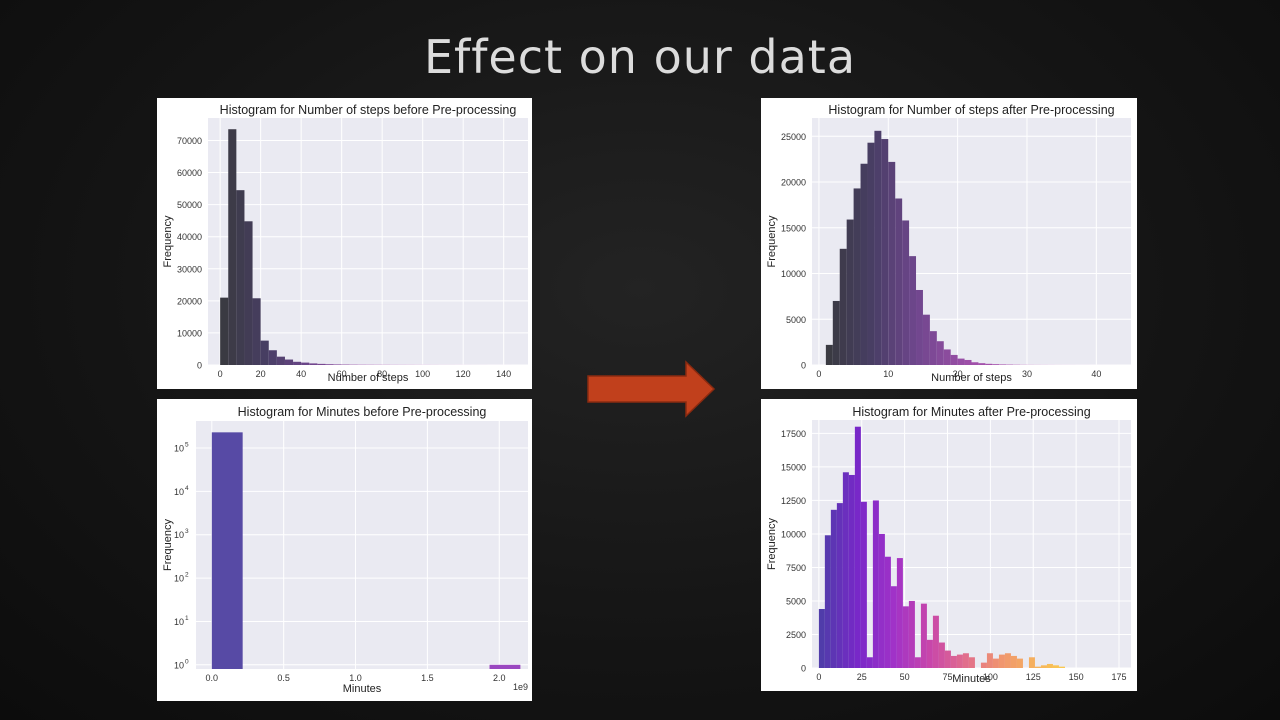  I want to click on right-arrow-icon, so click(651, 389).